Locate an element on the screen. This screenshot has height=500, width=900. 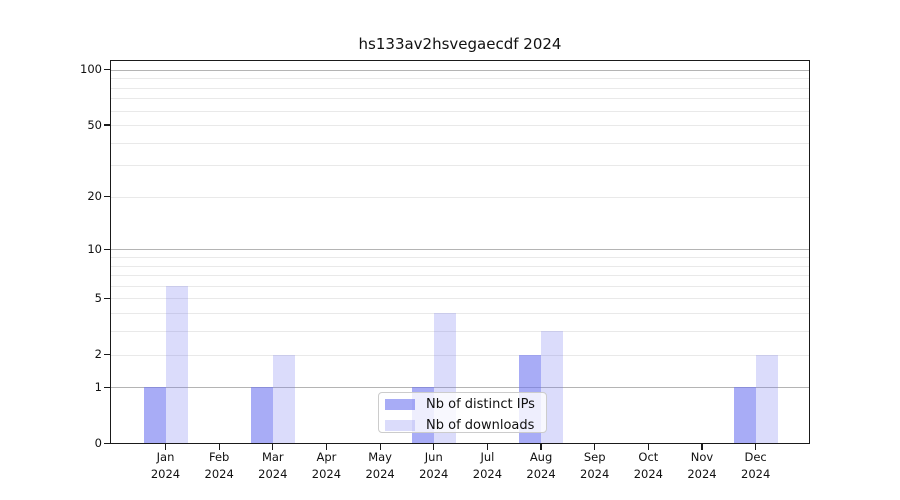
x-tick-month: Apr is located at coordinates (326, 457).